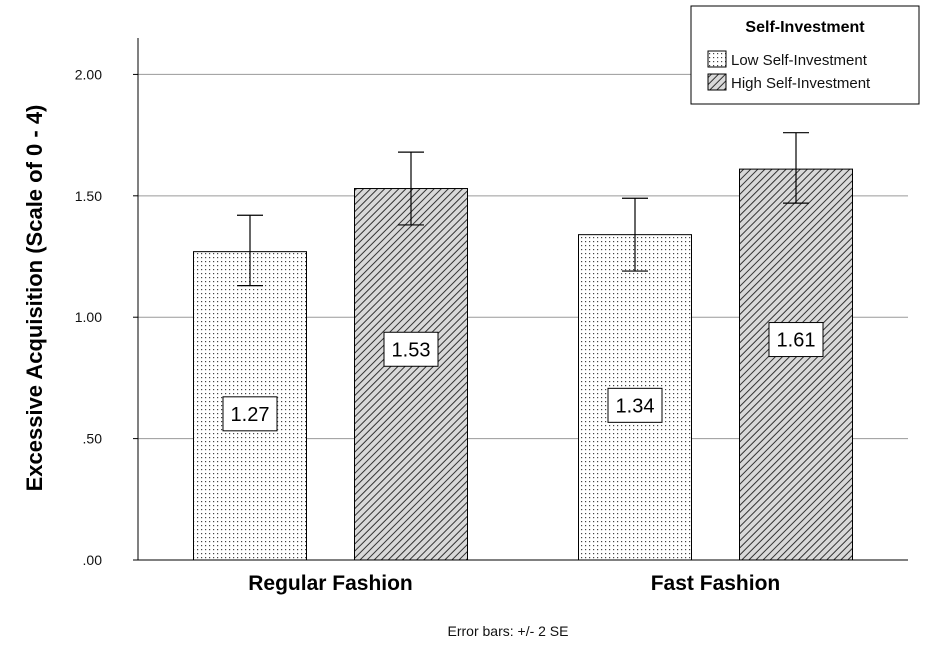 The height and width of the screenshot is (658, 936). What do you see at coordinates (330, 583) in the screenshot?
I see `x-category-label: Regular Fashion` at bounding box center [330, 583].